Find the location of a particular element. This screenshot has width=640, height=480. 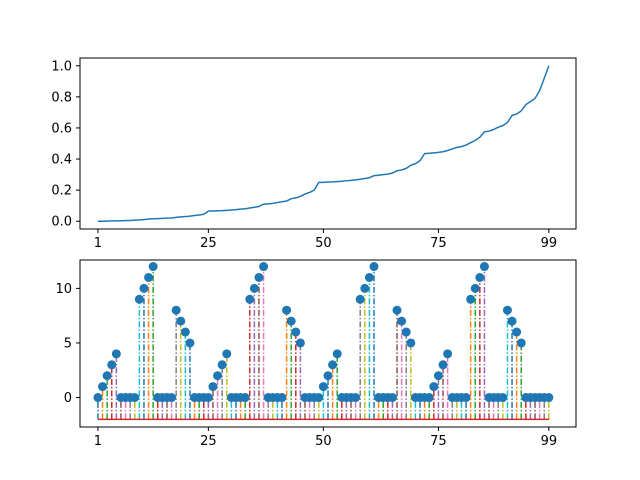

y-tick-label: 0.0 is located at coordinates (61, 222).